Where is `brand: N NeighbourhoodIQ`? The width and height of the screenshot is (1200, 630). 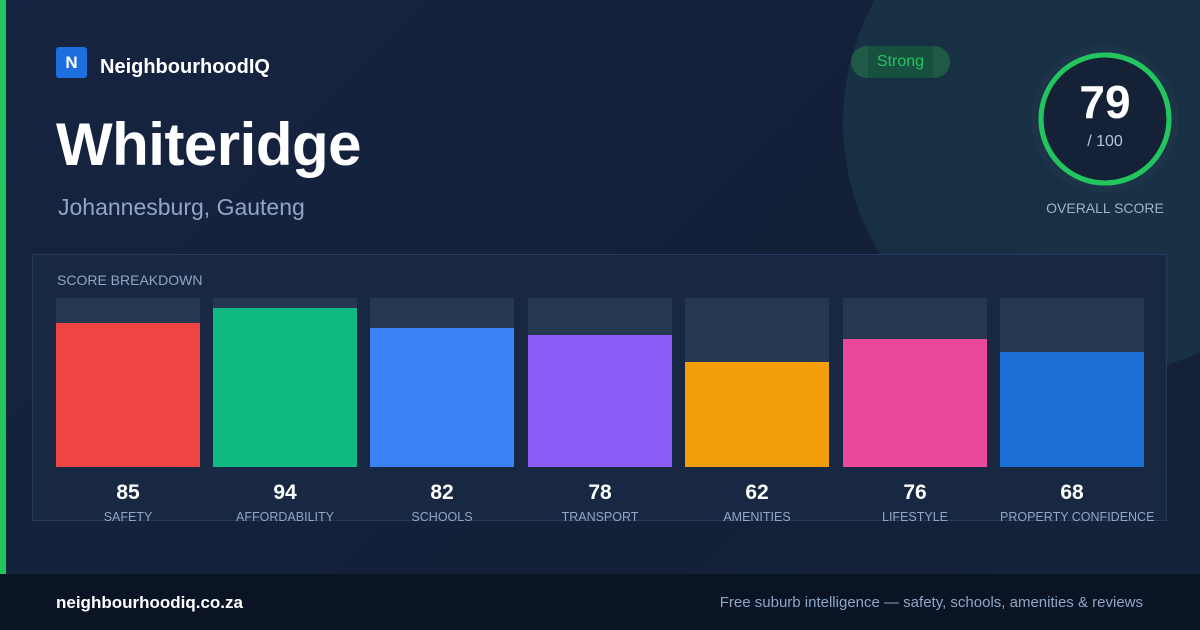
brand: N NeighbourhoodIQ is located at coordinates (163, 62).